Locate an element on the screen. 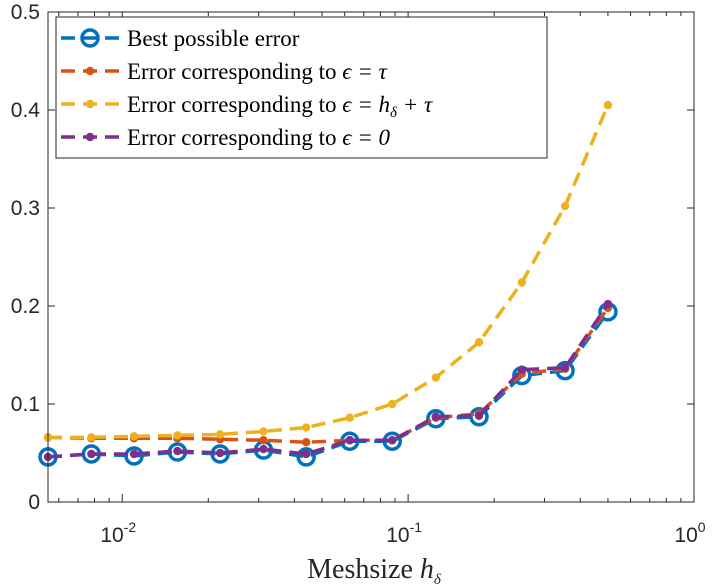 This screenshot has width=718, height=585. legend-math: ϵ = h is located at coordinates (366, 104).